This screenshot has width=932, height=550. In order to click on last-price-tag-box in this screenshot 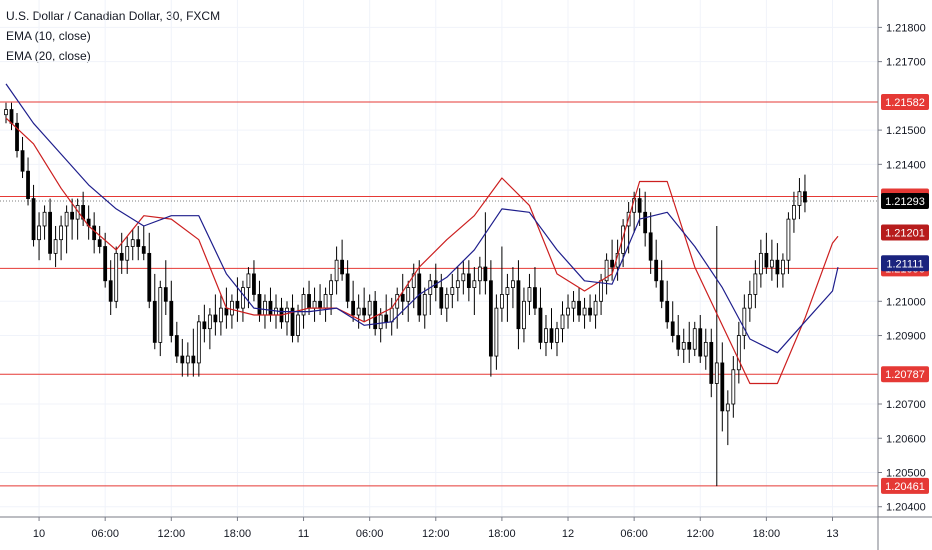, I will do `click(905, 200)`.